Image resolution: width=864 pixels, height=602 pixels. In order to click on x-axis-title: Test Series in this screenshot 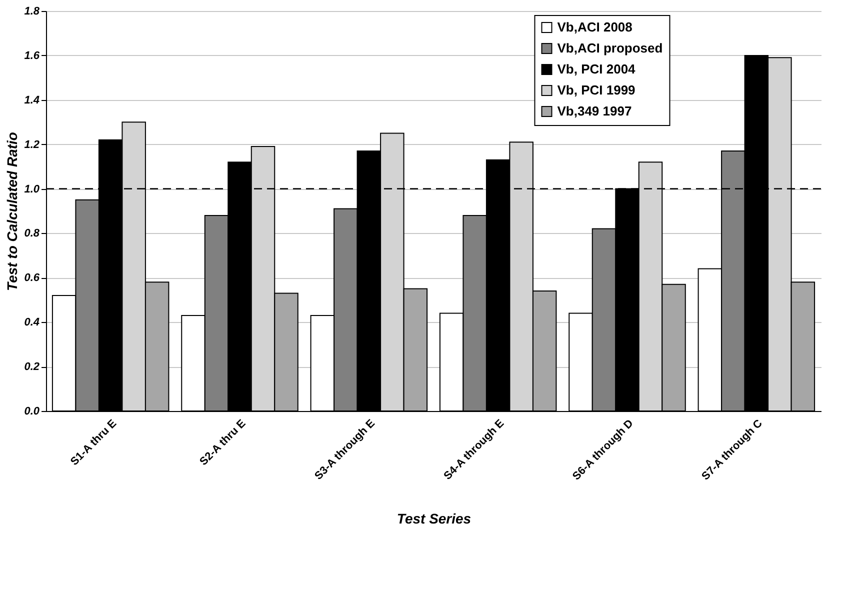, I will do `click(434, 518)`.